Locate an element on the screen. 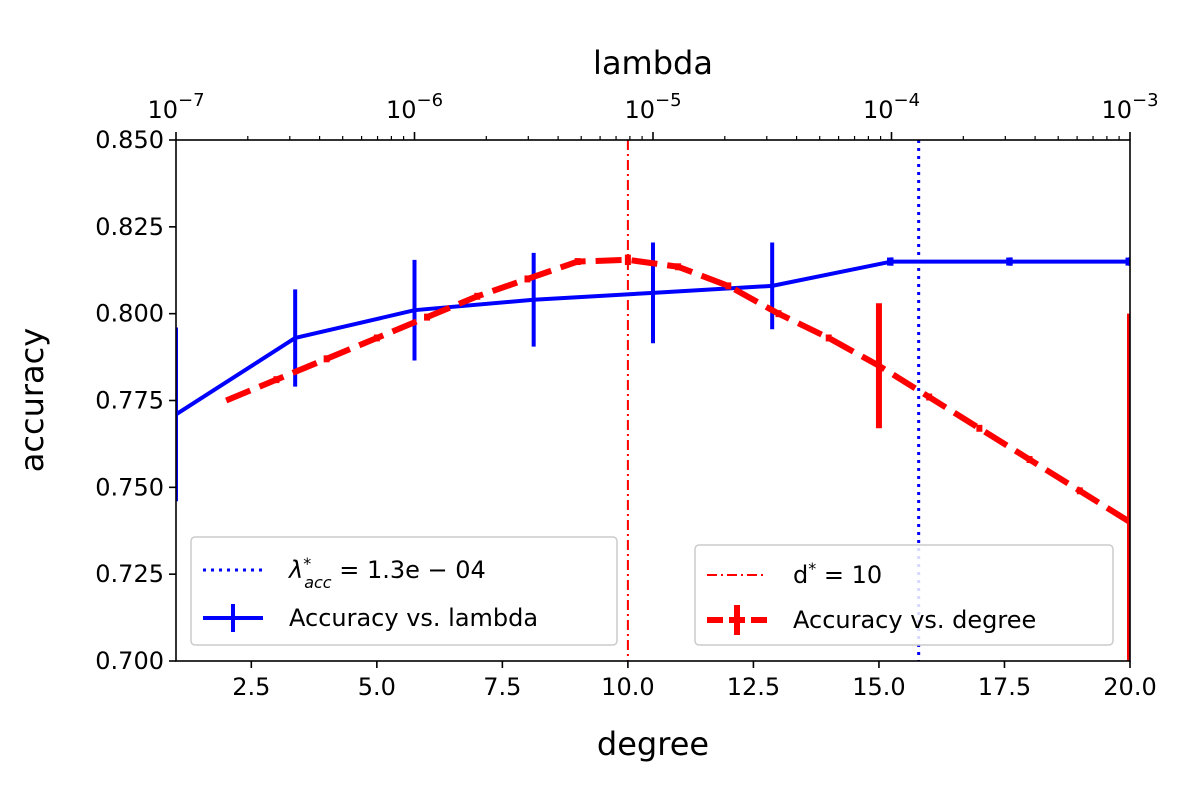 Image resolution: width=1200 pixels, height=800 pixels. y-tick-label-4: 0.800 is located at coordinates (129, 314).